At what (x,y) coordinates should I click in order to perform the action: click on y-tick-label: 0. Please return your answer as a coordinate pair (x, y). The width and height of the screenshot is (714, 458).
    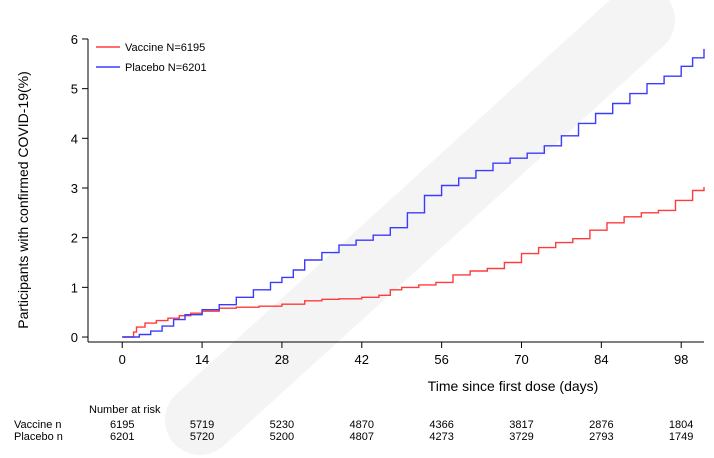
    Looking at the image, I should click on (74, 337).